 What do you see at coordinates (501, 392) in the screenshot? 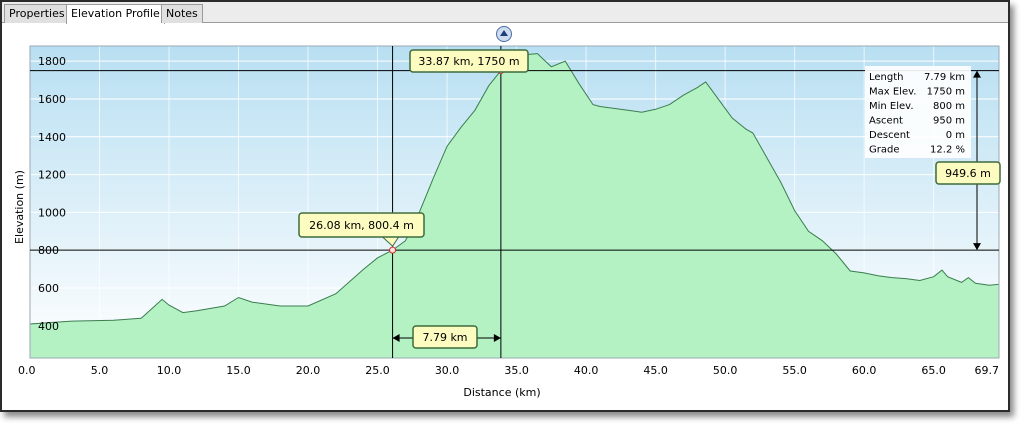
I see `x-axis-label: Distance (km)` at bounding box center [501, 392].